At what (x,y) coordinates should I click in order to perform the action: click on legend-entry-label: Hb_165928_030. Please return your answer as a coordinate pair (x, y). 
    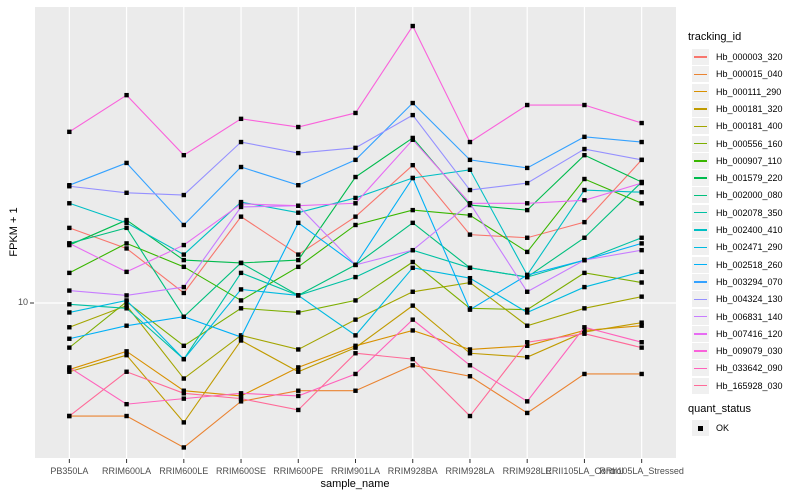
    Looking at the image, I should click on (749, 385).